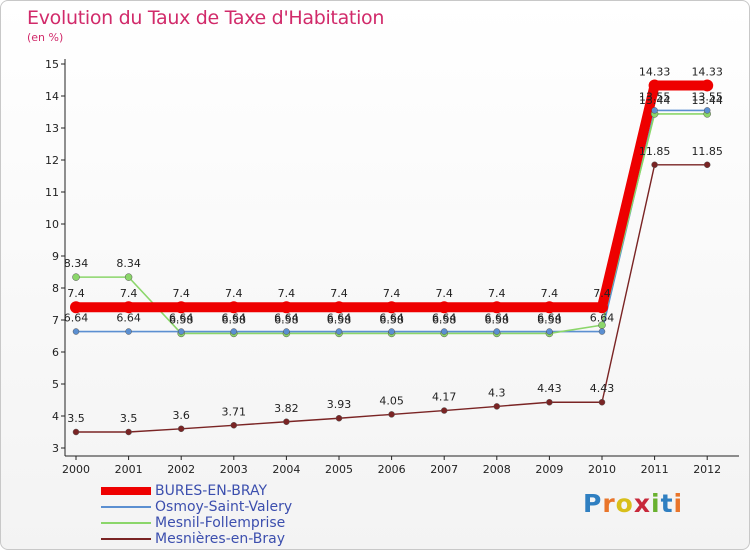 The height and width of the screenshot is (550, 750). Describe the element at coordinates (181, 415) in the screenshot. I see `data-label: 3.6` at that location.